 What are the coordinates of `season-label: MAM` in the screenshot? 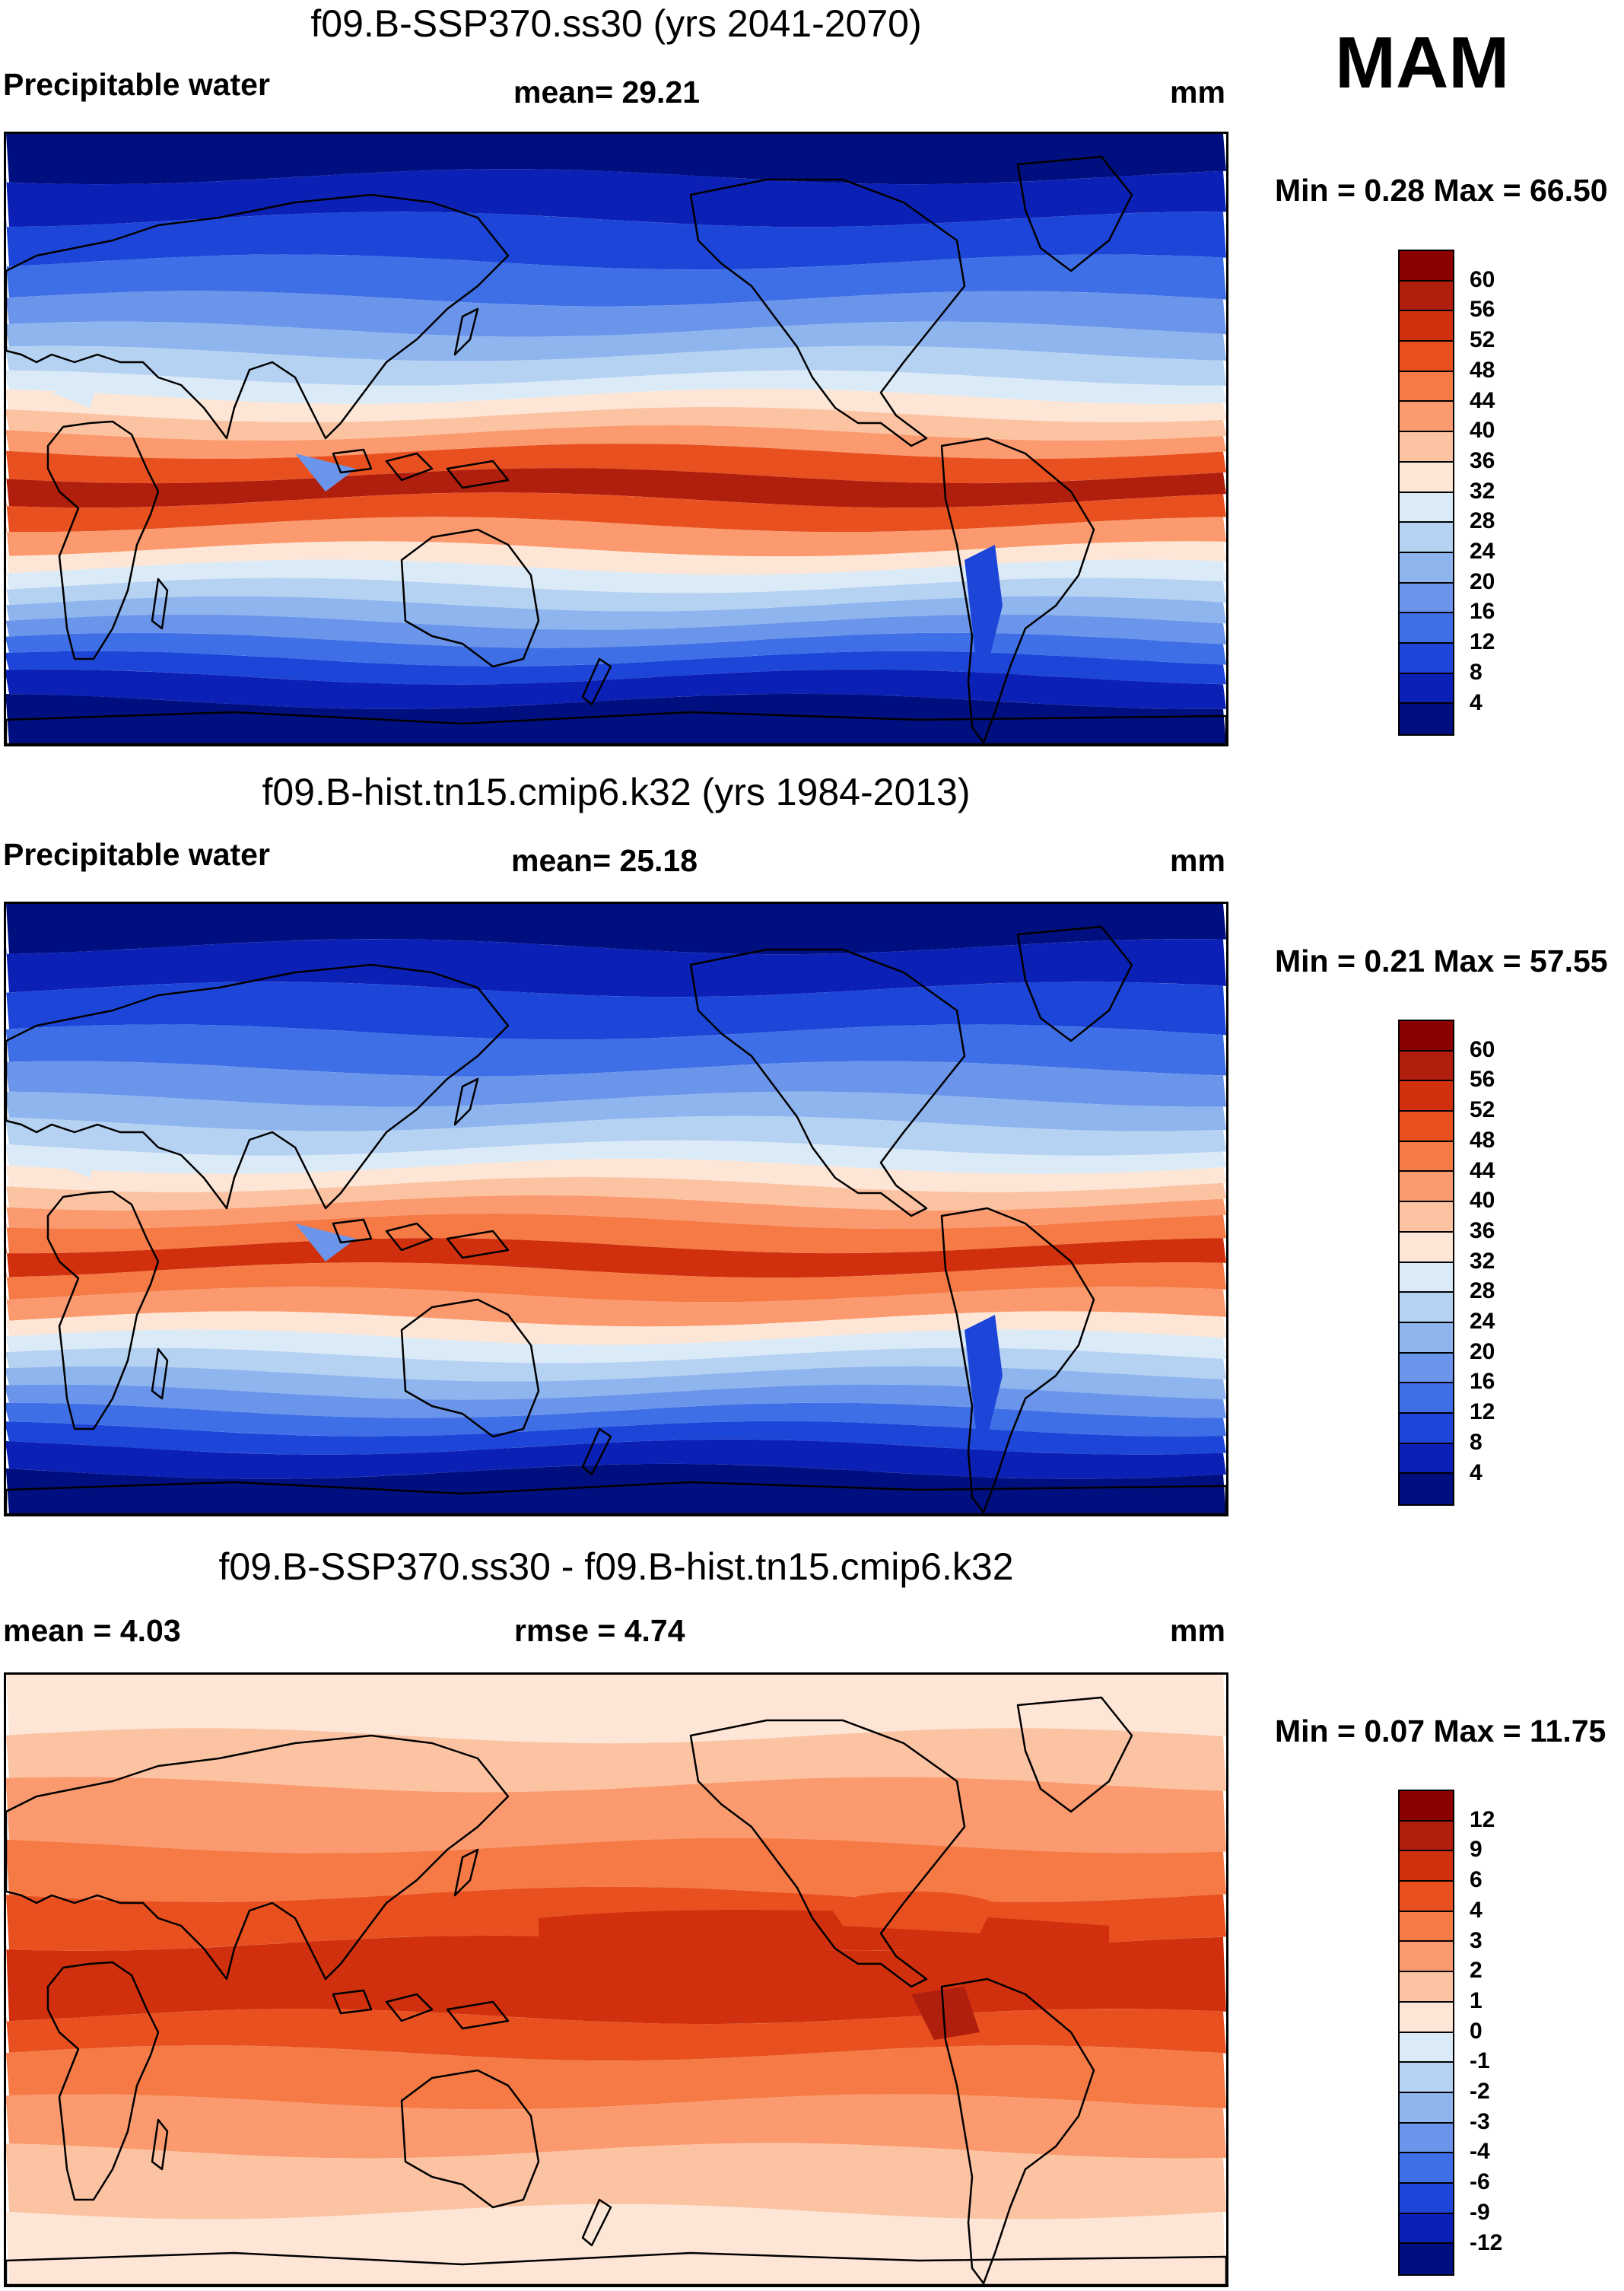 It's located at (1422, 62).